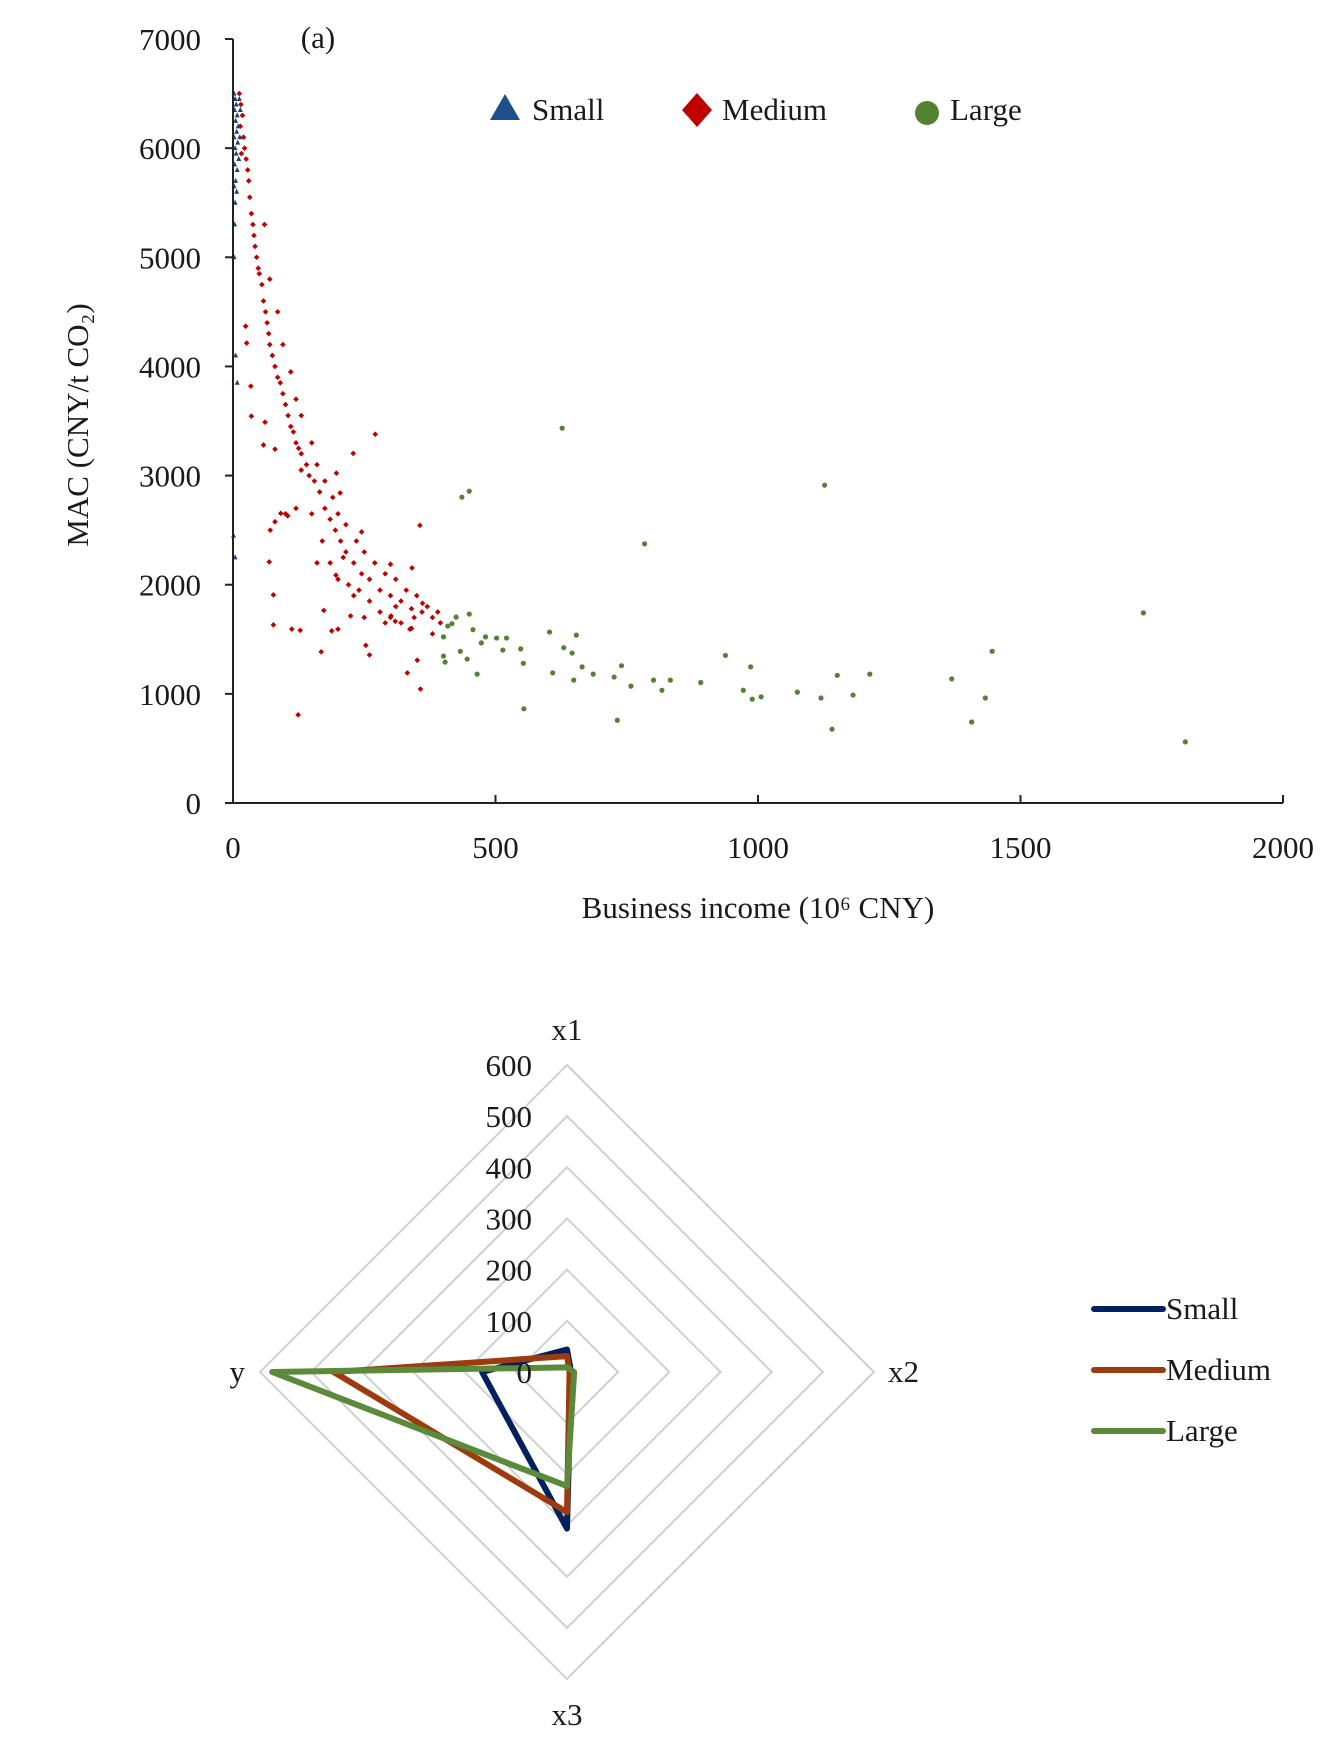 This screenshot has height=1749, width=1331. What do you see at coordinates (547, 109) in the screenshot?
I see `legend-item-small: Small` at bounding box center [547, 109].